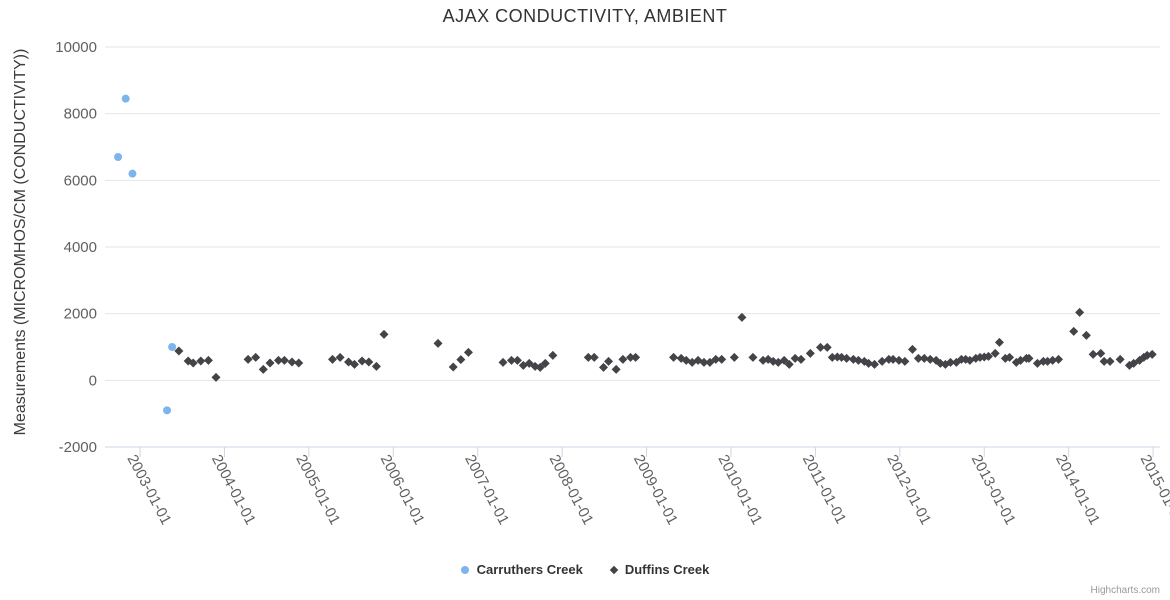 Image resolution: width=1170 pixels, height=600 pixels. Describe the element at coordinates (571, 490) in the screenshot. I see `x-axis-label: 2008-01-01` at that location.